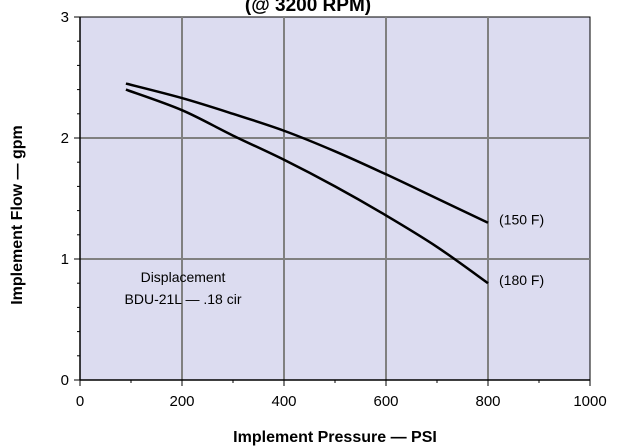 The height and width of the screenshot is (448, 628). What do you see at coordinates (521, 220) in the screenshot?
I see `series-label-0: (150 F)` at bounding box center [521, 220].